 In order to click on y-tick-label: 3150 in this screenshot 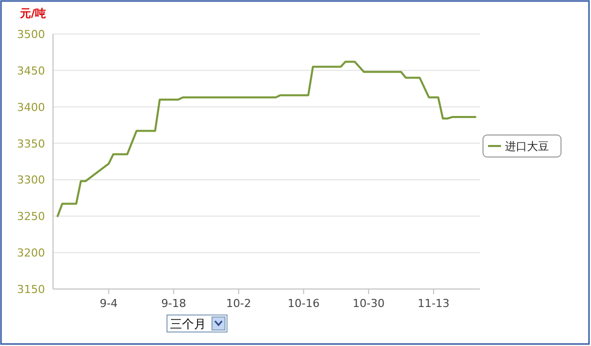, I will do `click(31, 289)`.